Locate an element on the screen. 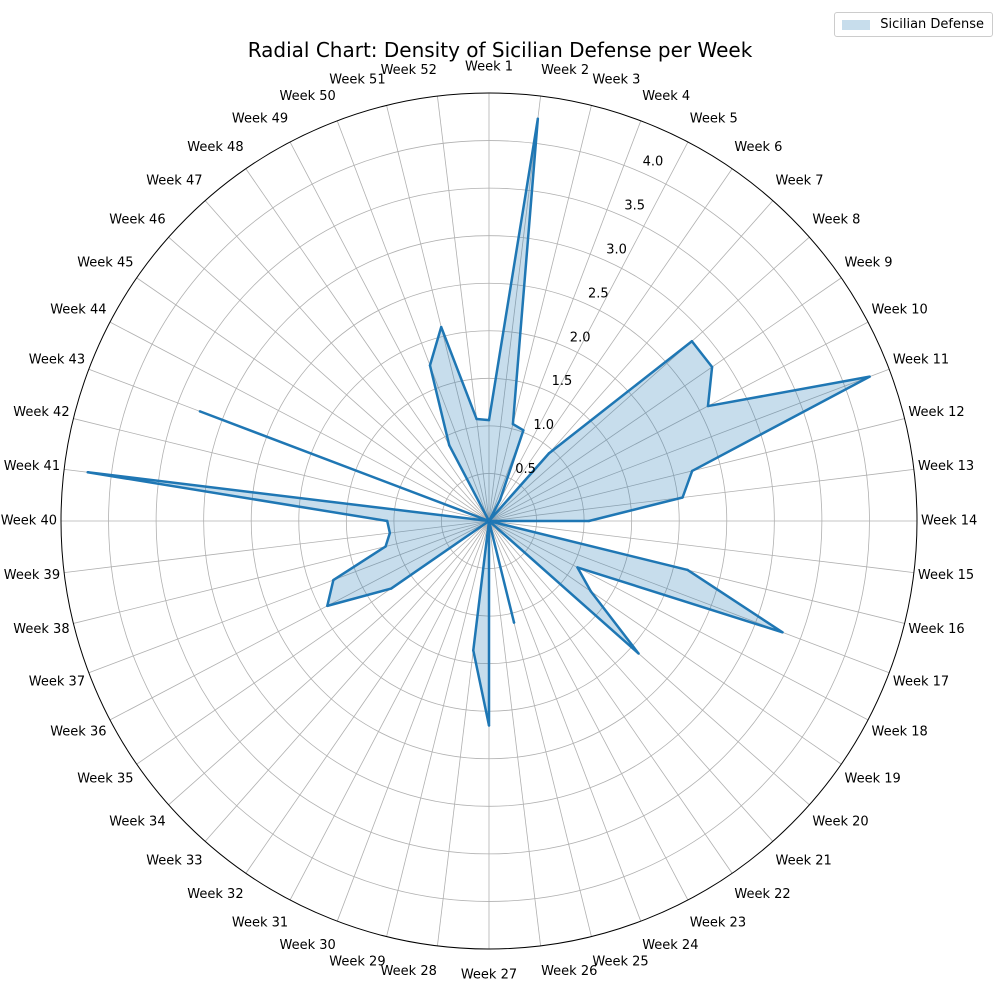 The image size is (1000, 1000). legend-swatch is located at coordinates (856, 24).